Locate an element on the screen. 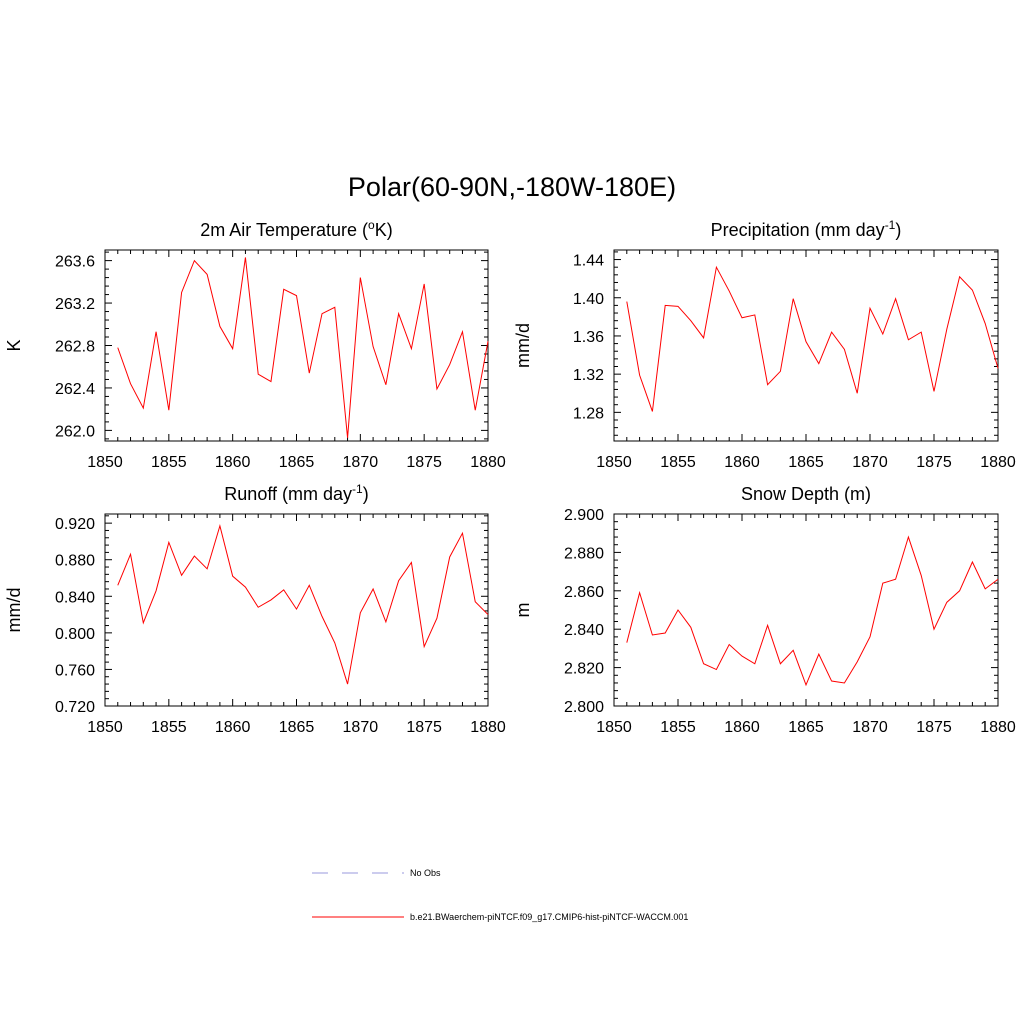 This screenshot has height=1024, width=1024. runoff-xtick-label: 1880 is located at coordinates (488, 727).